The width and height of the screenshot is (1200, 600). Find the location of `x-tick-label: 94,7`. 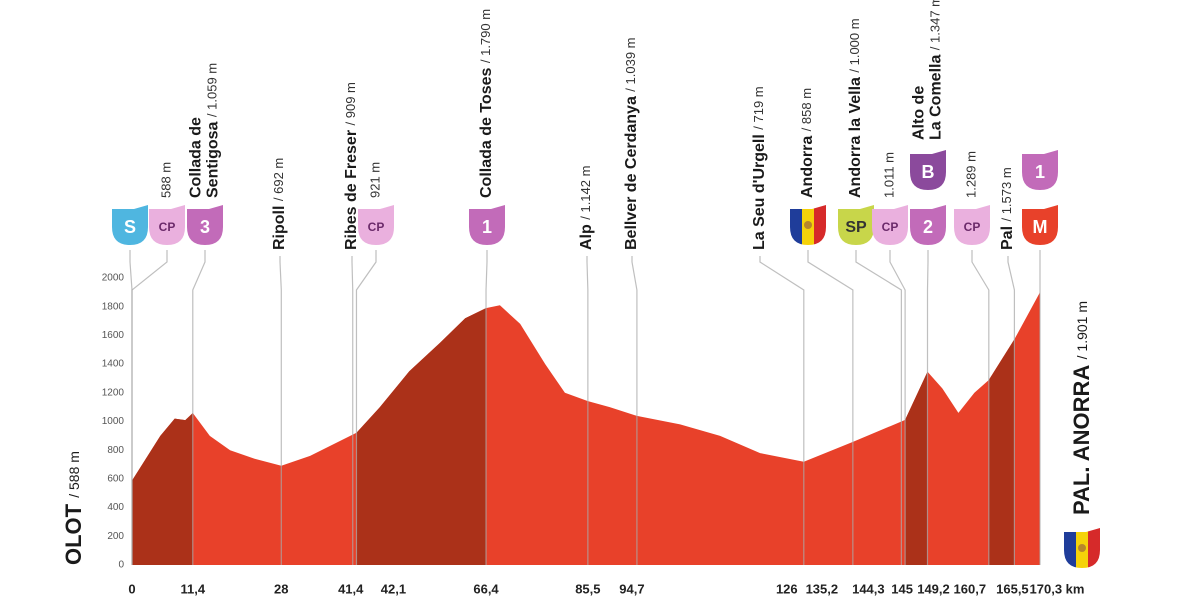

x-tick-label: 94,7 is located at coordinates (631, 588).